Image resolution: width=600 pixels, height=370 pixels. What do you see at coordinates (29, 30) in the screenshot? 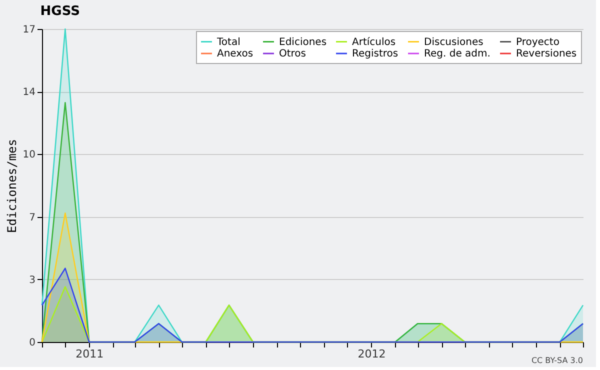
I see `y-tick-label: 17` at bounding box center [29, 30].